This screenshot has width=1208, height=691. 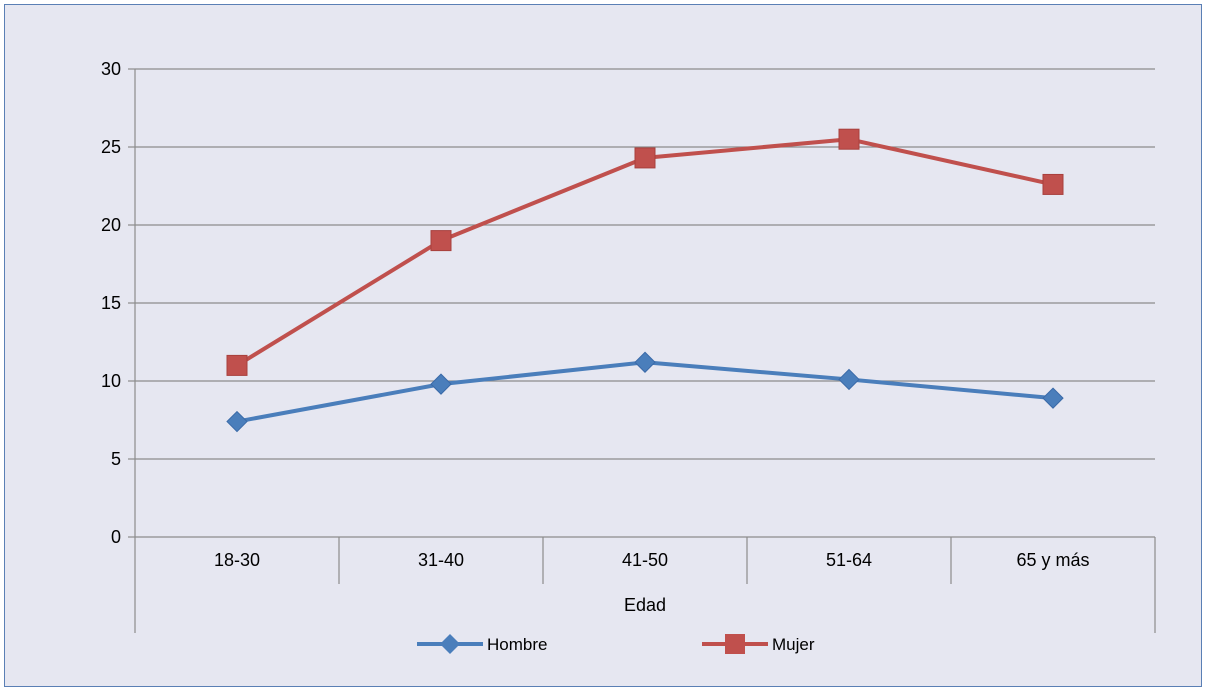 I want to click on y-tick-label: 30, so click(x=111, y=69).